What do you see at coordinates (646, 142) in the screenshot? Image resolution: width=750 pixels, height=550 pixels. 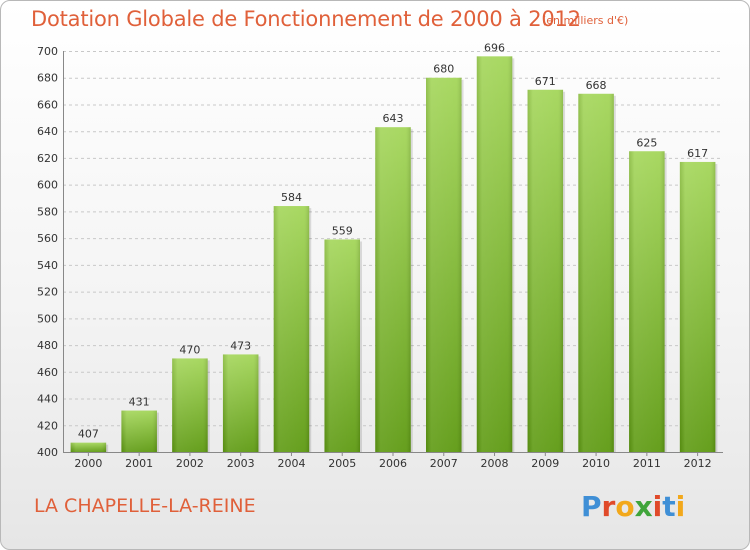 I see `data-label: 625` at bounding box center [646, 142].